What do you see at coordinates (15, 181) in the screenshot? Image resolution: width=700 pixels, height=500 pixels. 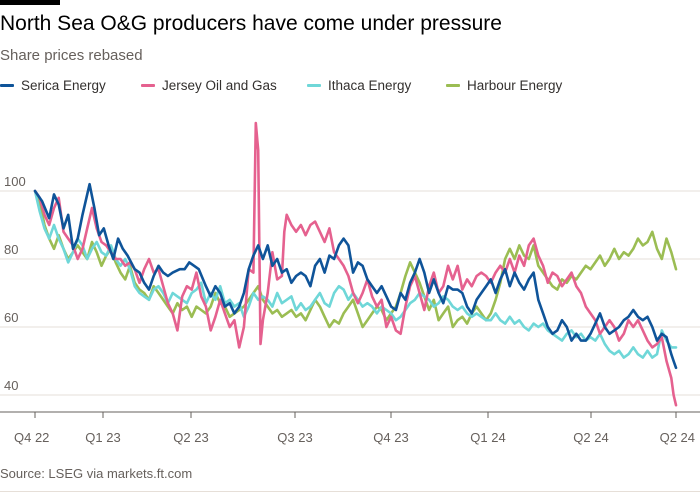 I see `y-tick-label: 100` at bounding box center [15, 181].